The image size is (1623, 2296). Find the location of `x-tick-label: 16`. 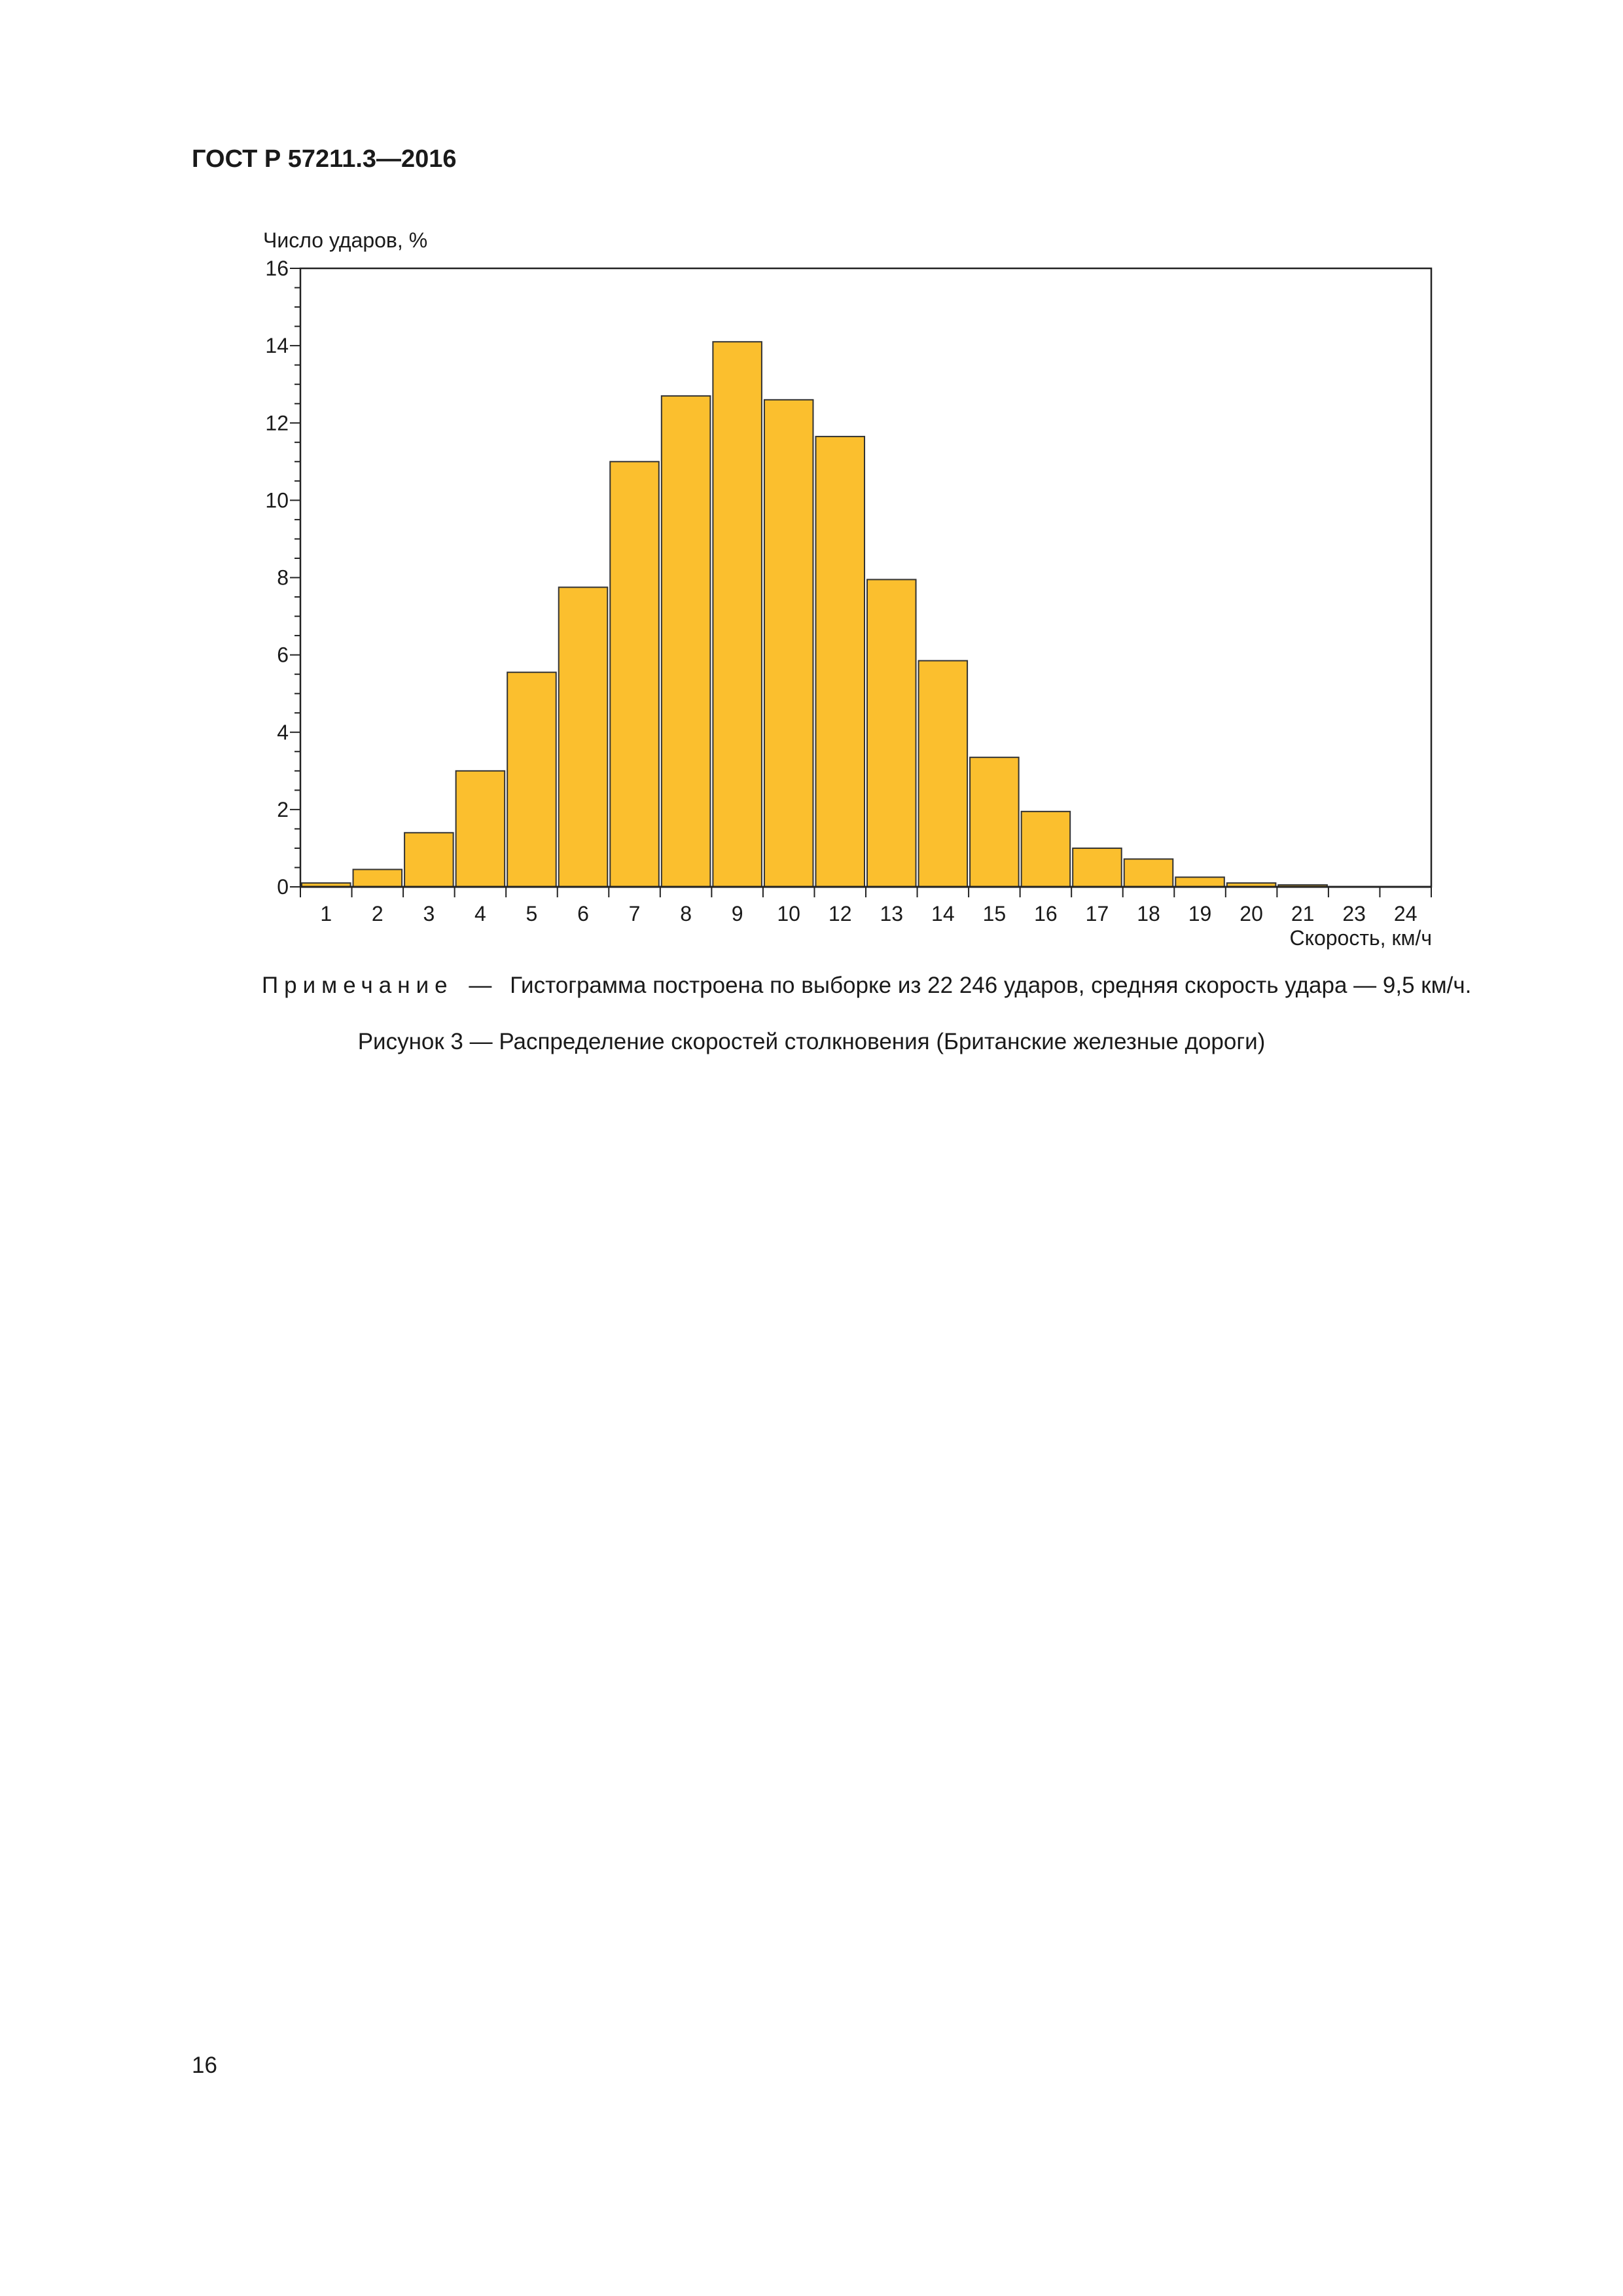

x-tick-label: 16 is located at coordinates (1046, 913).